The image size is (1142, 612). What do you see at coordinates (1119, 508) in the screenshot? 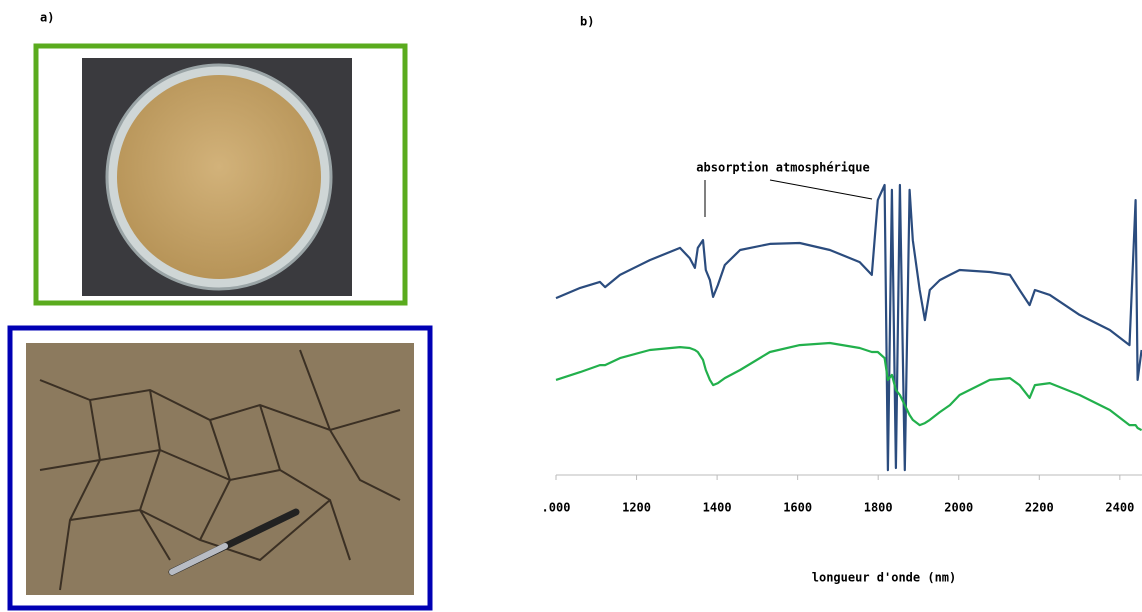
I see `x-tick-label: 2400` at bounding box center [1119, 508].